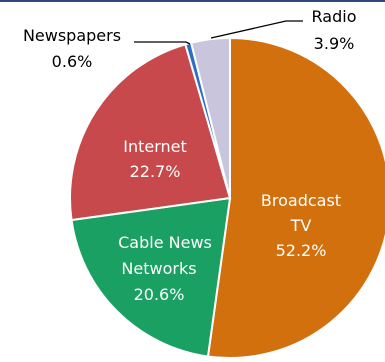 The image size is (385, 362). Describe the element at coordinates (301, 200) in the screenshot. I see `label-broadcast-line1: Broadcast` at that location.